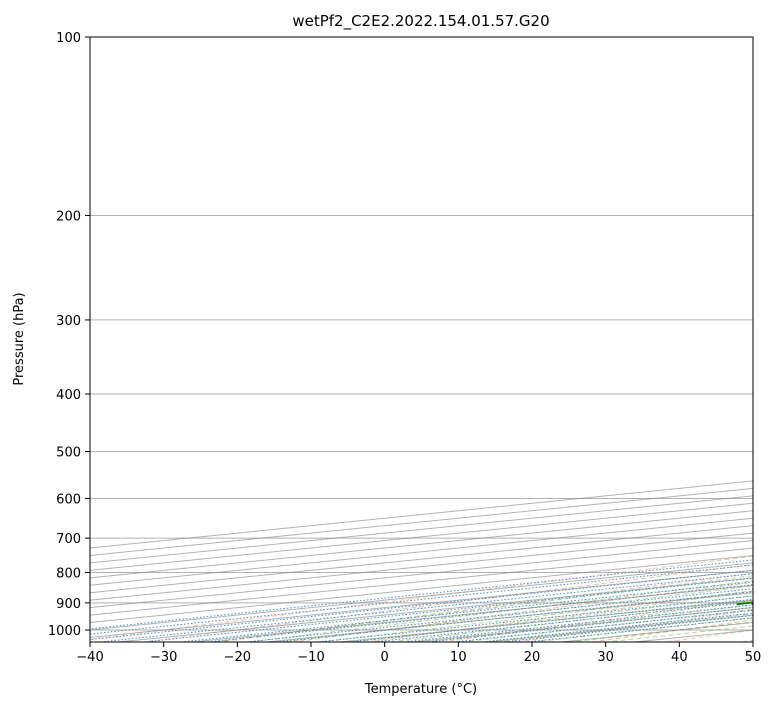 The width and height of the screenshot is (775, 708). What do you see at coordinates (679, 657) in the screenshot?
I see `x-tick-label: 40` at bounding box center [679, 657].